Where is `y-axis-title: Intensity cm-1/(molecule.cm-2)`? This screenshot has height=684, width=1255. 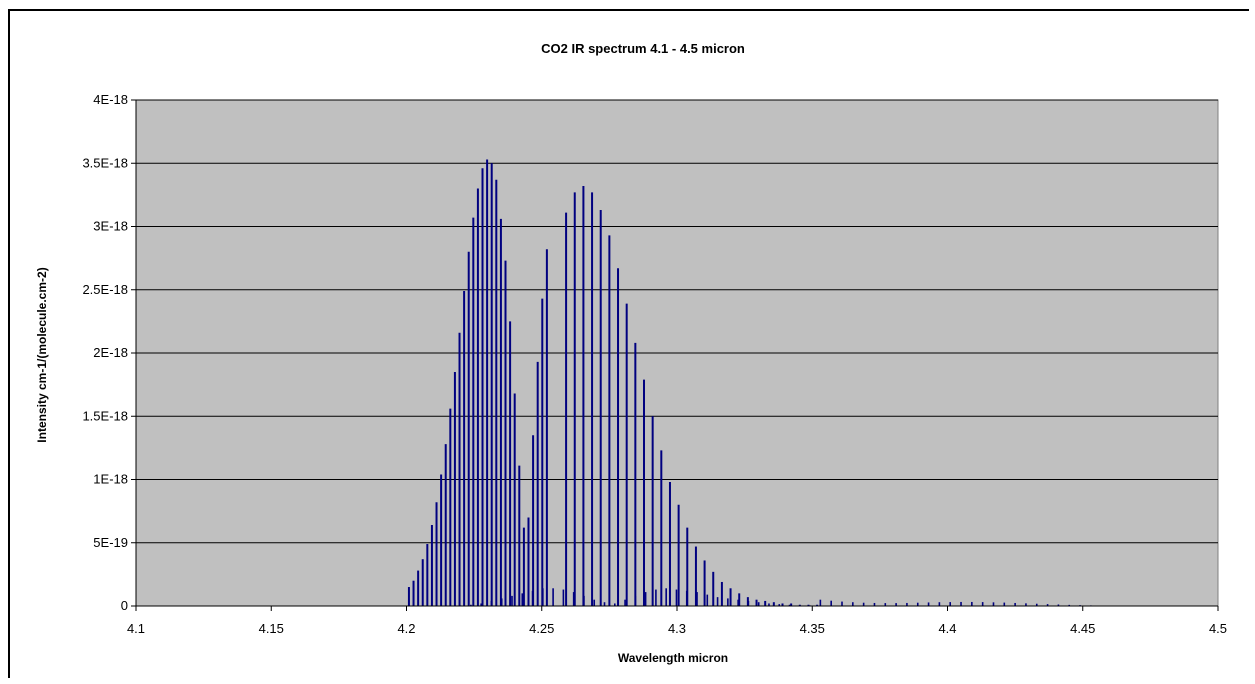
y-axis-title: Intensity cm-1/(molecule.cm-2) is located at coordinates (42, 354).